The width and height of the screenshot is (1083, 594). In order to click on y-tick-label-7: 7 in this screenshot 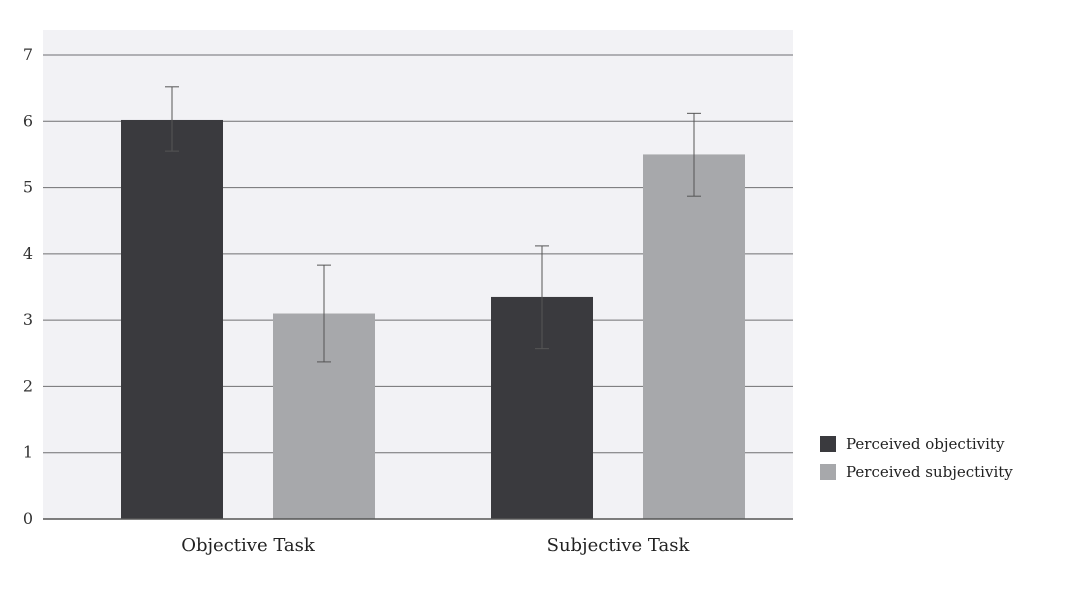, I will do `click(28, 54)`.